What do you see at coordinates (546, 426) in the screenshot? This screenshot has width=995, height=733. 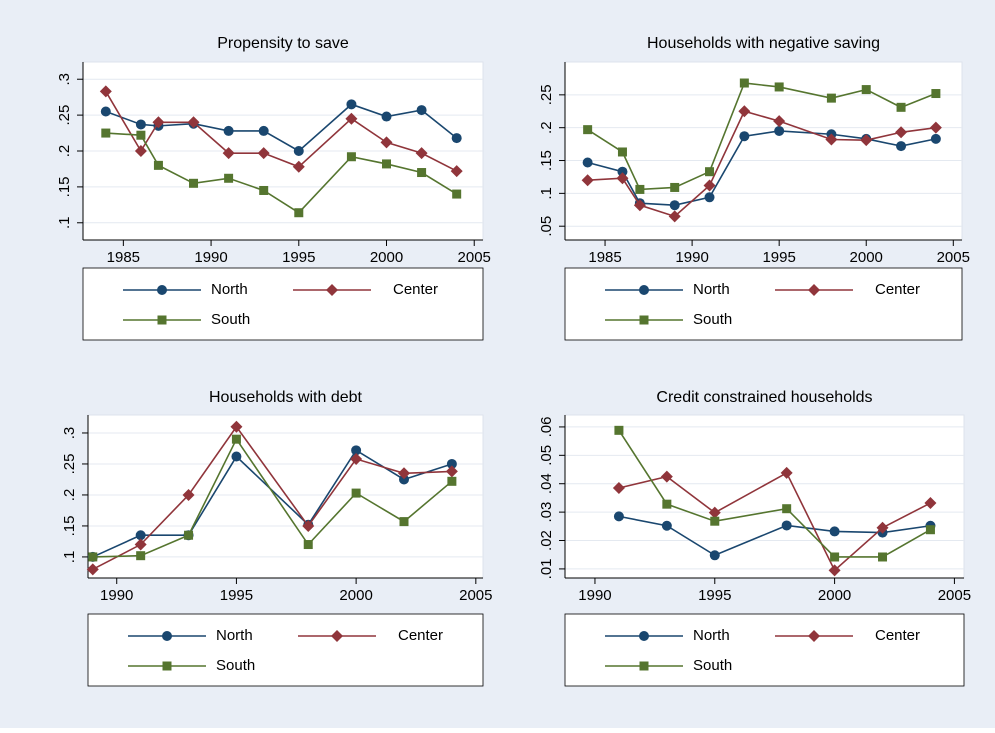 I see `y-tick-label: .06` at bounding box center [546, 426].